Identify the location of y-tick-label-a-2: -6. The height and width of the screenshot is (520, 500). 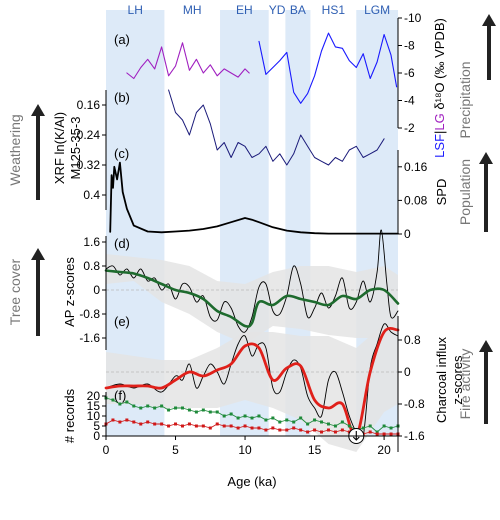
(409, 73).